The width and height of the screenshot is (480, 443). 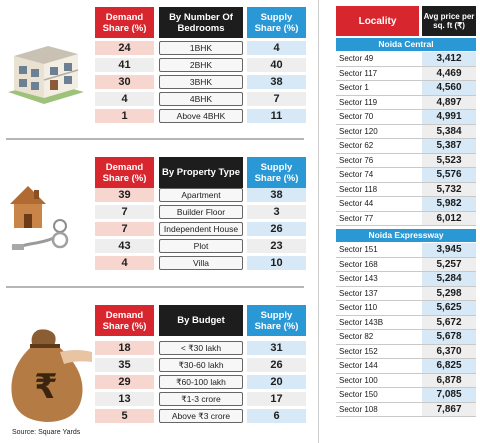 What do you see at coordinates (449, 293) in the screenshot?
I see `avg-price: 5,298` at bounding box center [449, 293].